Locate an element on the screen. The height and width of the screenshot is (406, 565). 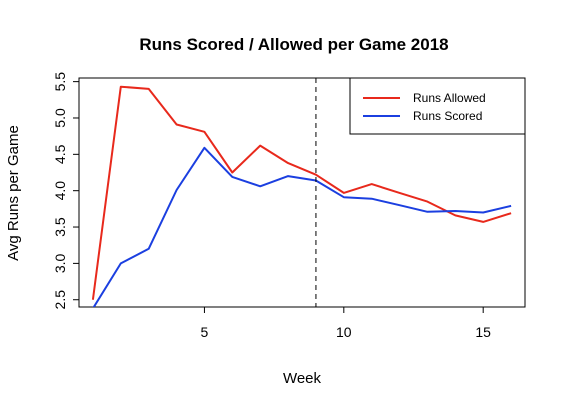
y-tick-label-3: 4.0 is located at coordinates (60, 191).